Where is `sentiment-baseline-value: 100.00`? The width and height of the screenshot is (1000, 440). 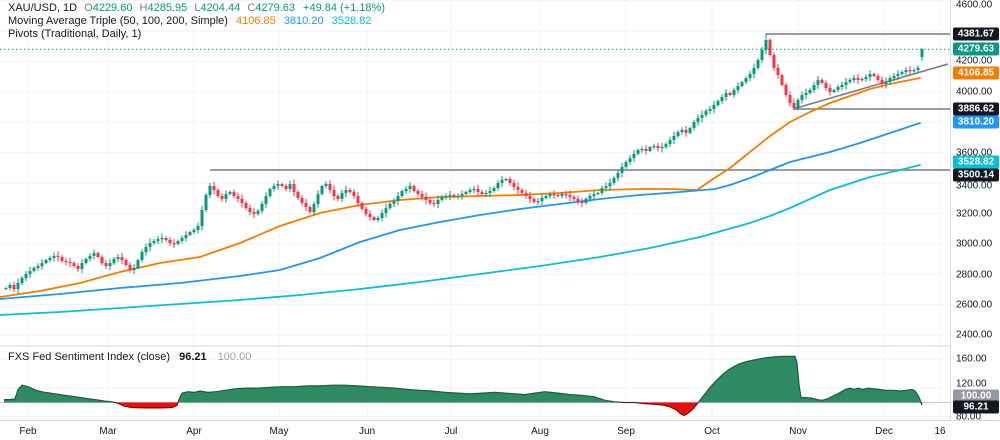 sentiment-baseline-value: 100.00 is located at coordinates (234, 357).